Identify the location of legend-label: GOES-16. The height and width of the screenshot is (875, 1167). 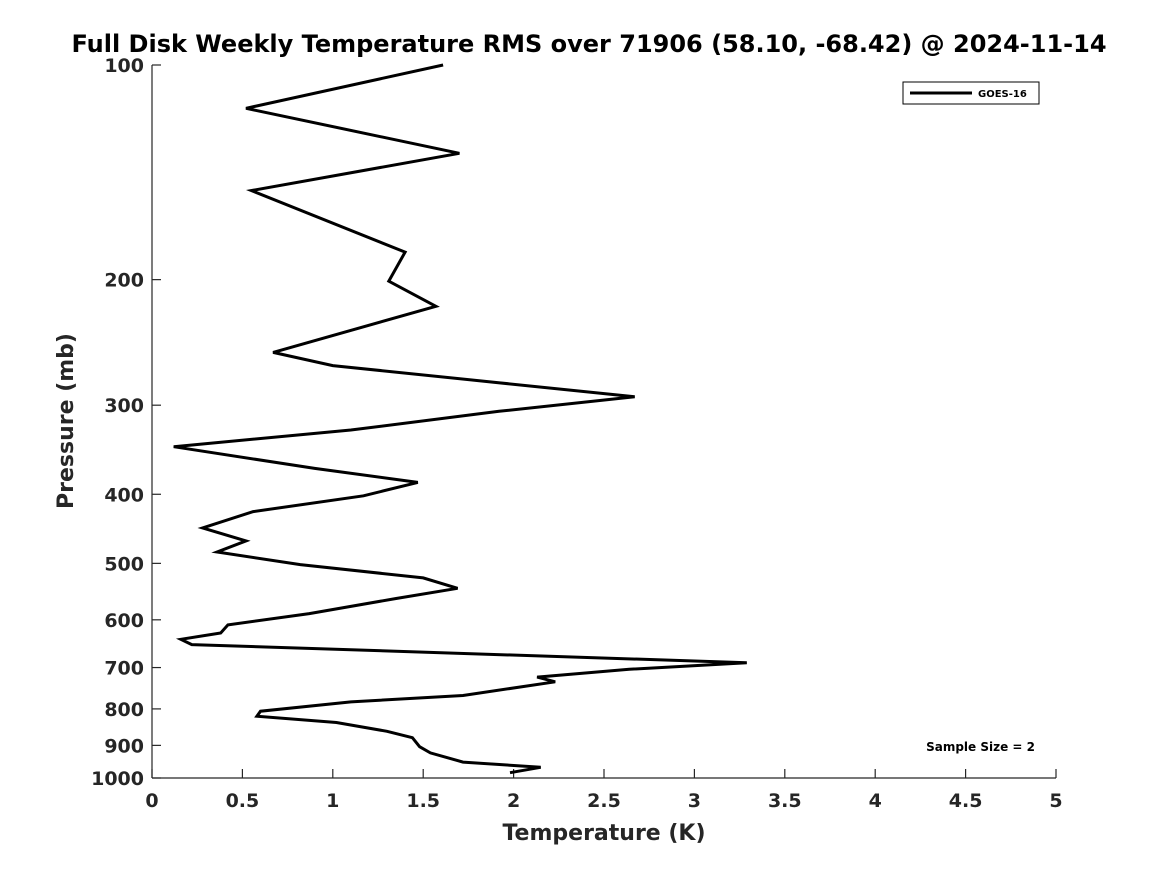
(1002, 94).